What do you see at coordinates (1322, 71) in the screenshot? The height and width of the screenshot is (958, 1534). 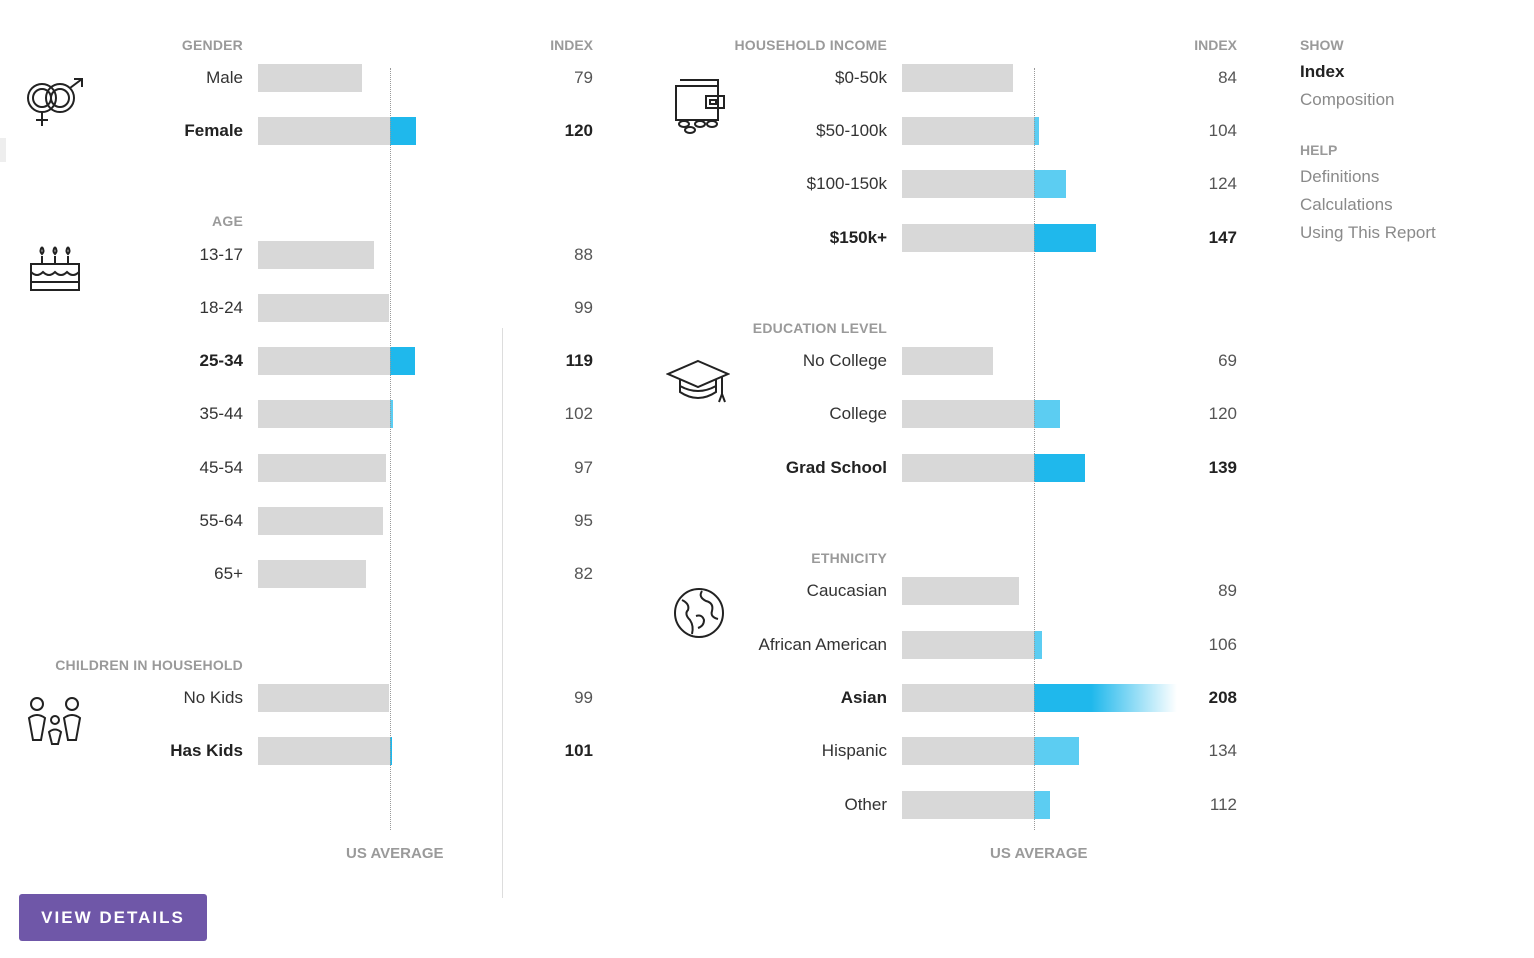 I see `show-index-link: Index` at bounding box center [1322, 71].